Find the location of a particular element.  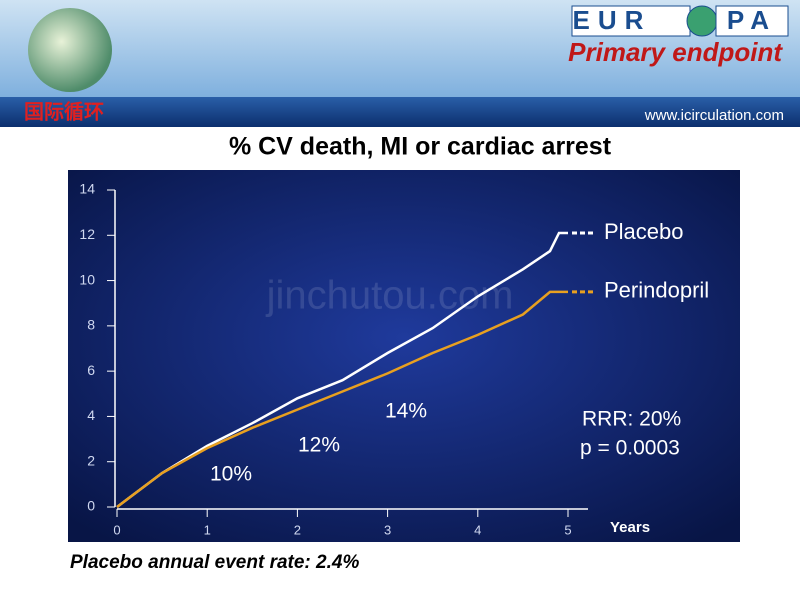

y-tick-label: 12 is located at coordinates (87, 234).